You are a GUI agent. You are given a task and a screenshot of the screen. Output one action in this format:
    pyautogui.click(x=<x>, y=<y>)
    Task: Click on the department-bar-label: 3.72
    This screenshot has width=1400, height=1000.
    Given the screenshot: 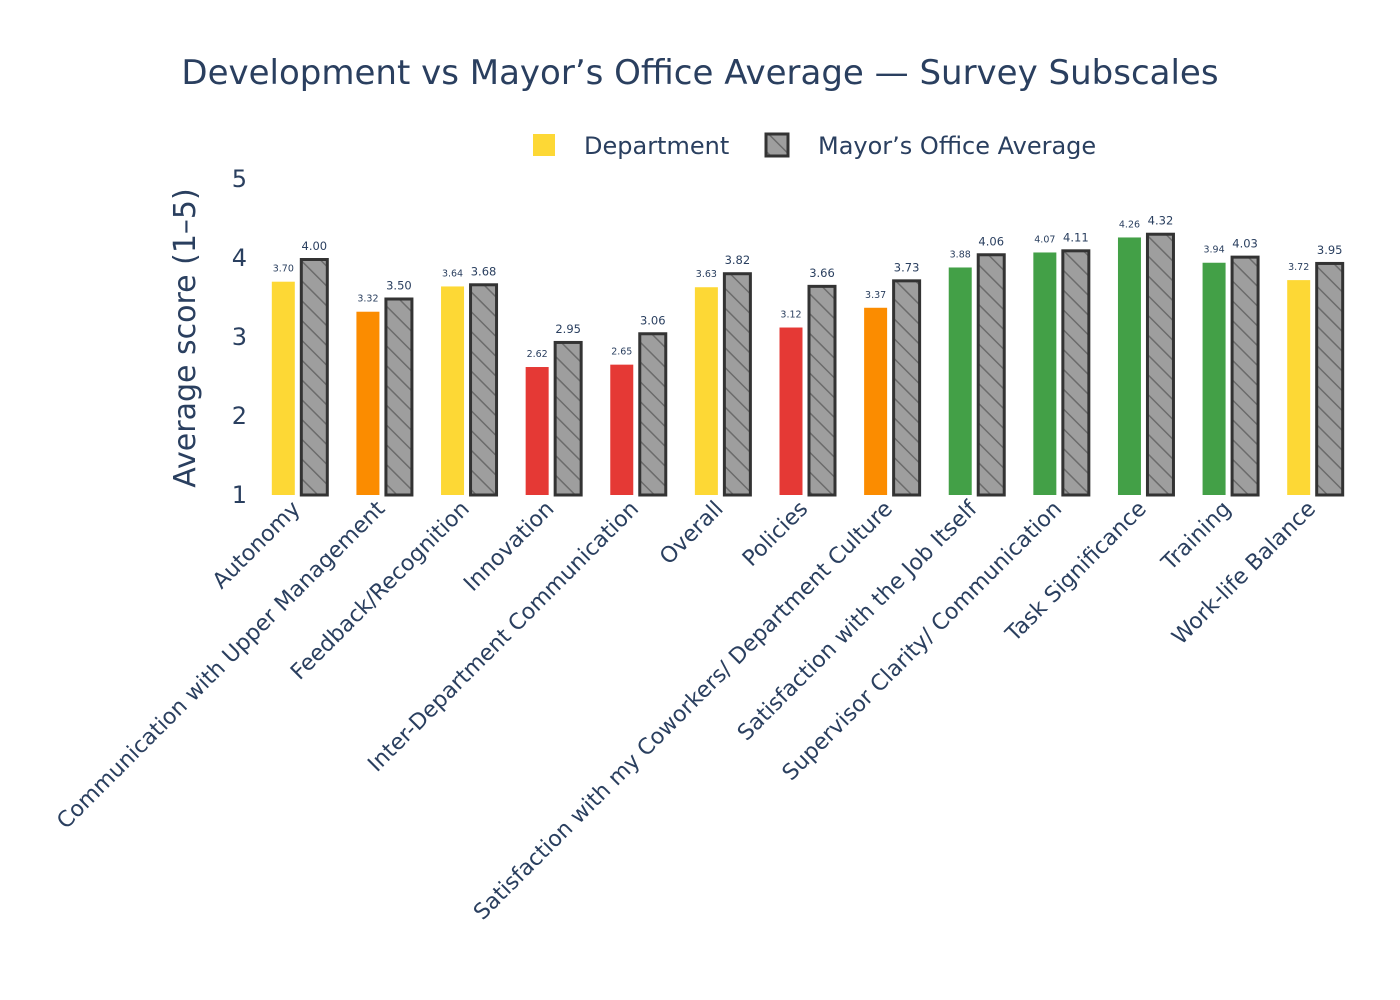 What is the action you would take?
    pyautogui.click(x=1298, y=267)
    